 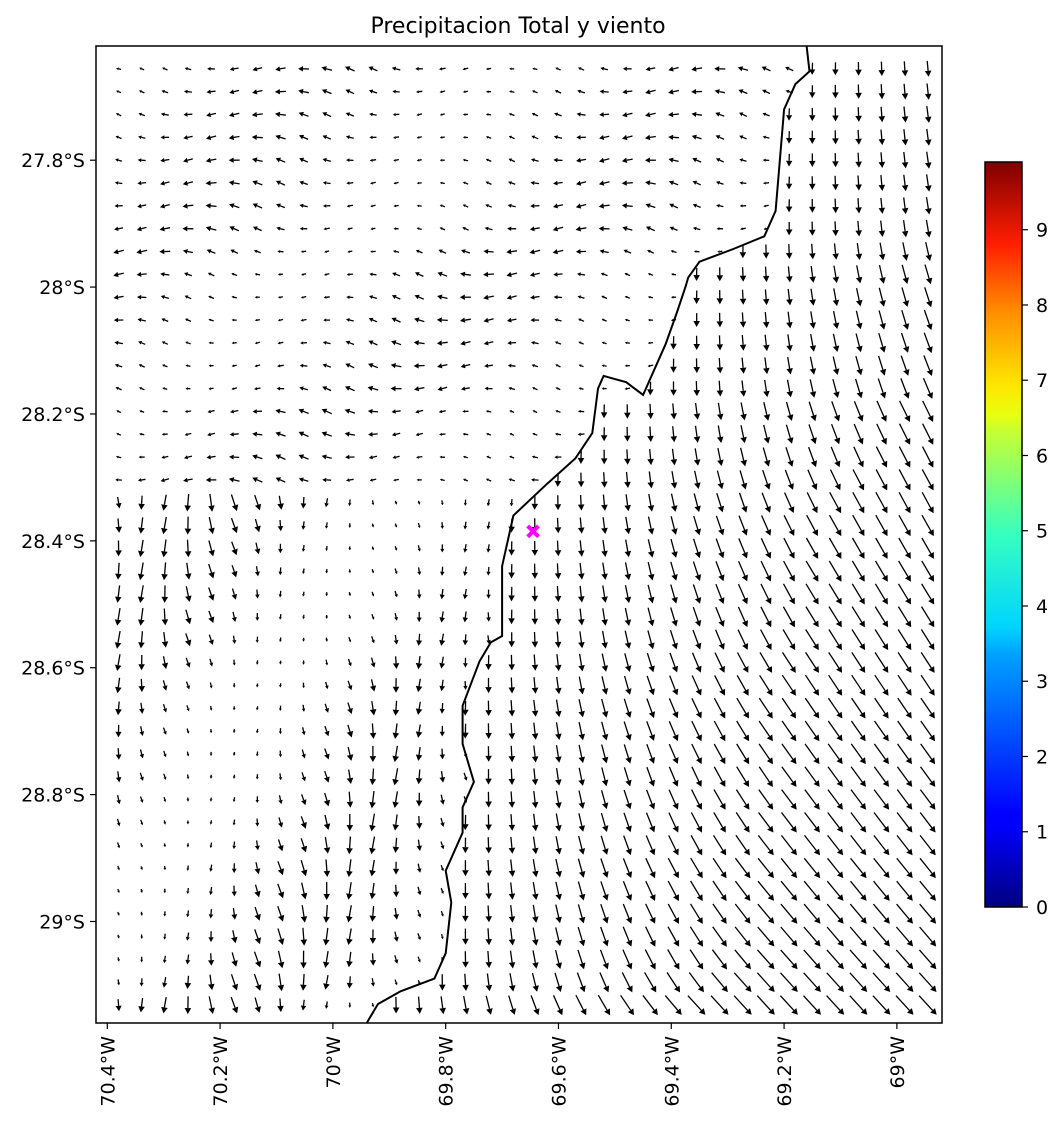 I want to click on lat-tick-label: 27.8°S, so click(x=53, y=161).